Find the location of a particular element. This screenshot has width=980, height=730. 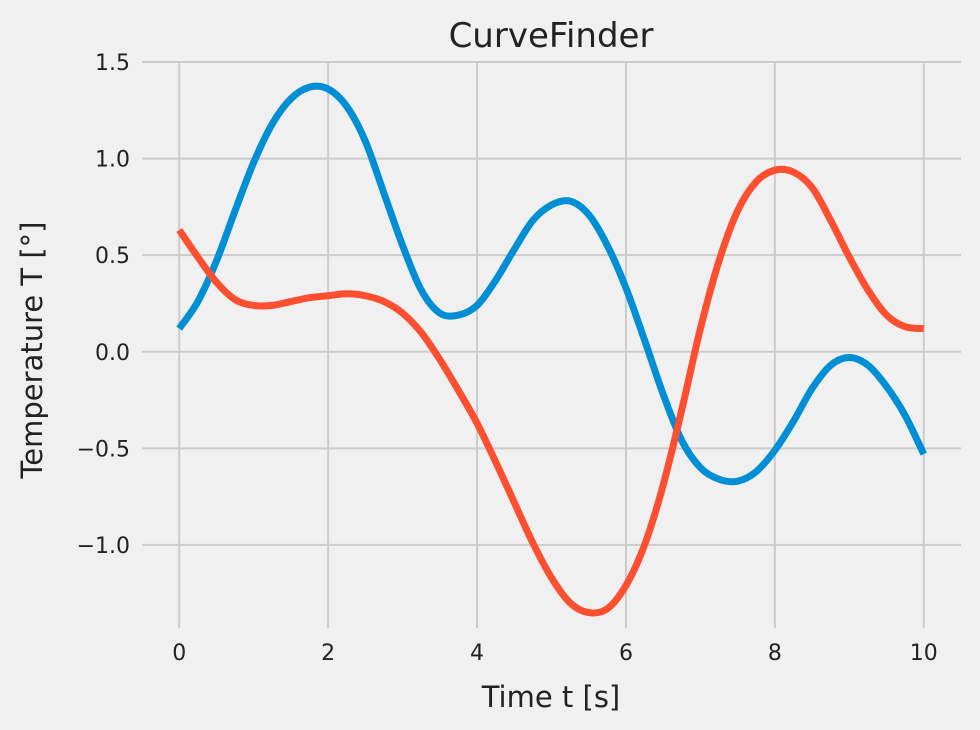

y-tick-label: 0.5 is located at coordinates (112, 256).